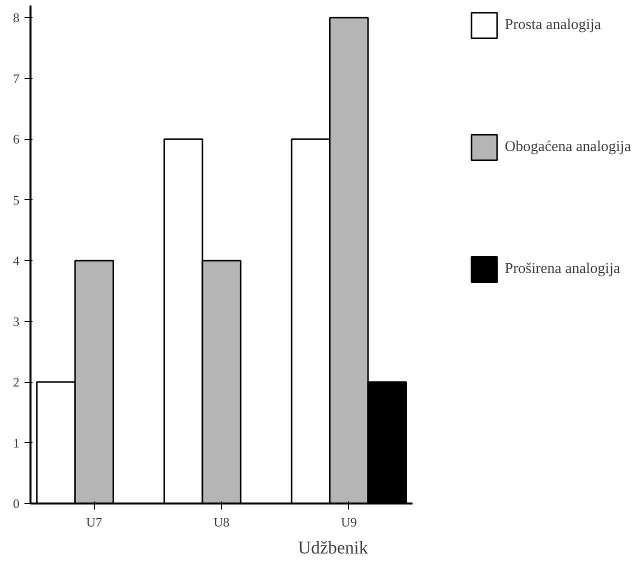  Describe the element at coordinates (333, 548) in the screenshot. I see `x-axis-title: Udžbenik` at that location.